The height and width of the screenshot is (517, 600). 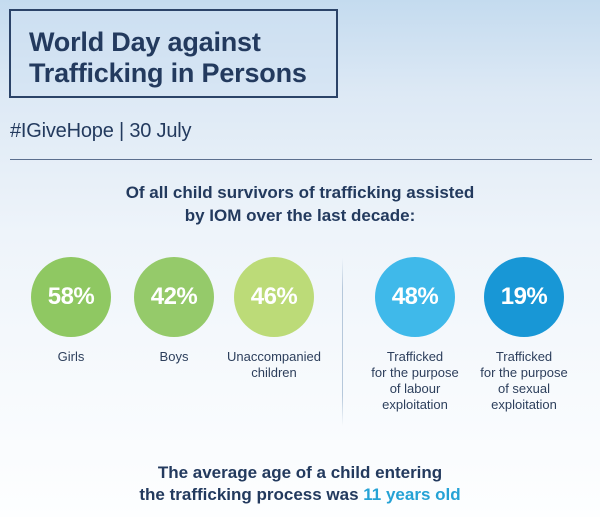 What do you see at coordinates (145, 42) in the screenshot?
I see `title-line-1: World Day against` at bounding box center [145, 42].